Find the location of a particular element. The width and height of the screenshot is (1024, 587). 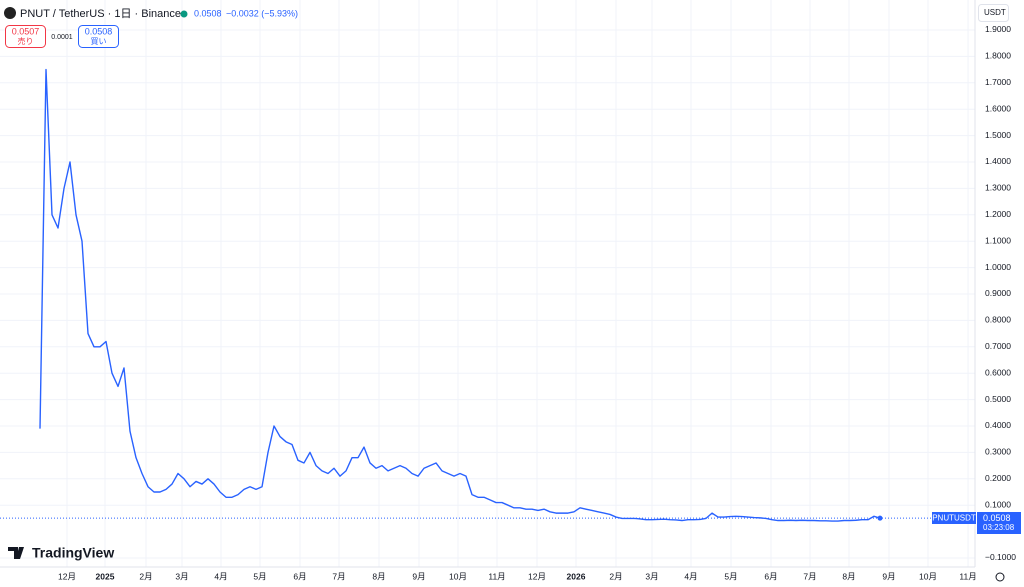

currency-button is located at coordinates (993, 13).